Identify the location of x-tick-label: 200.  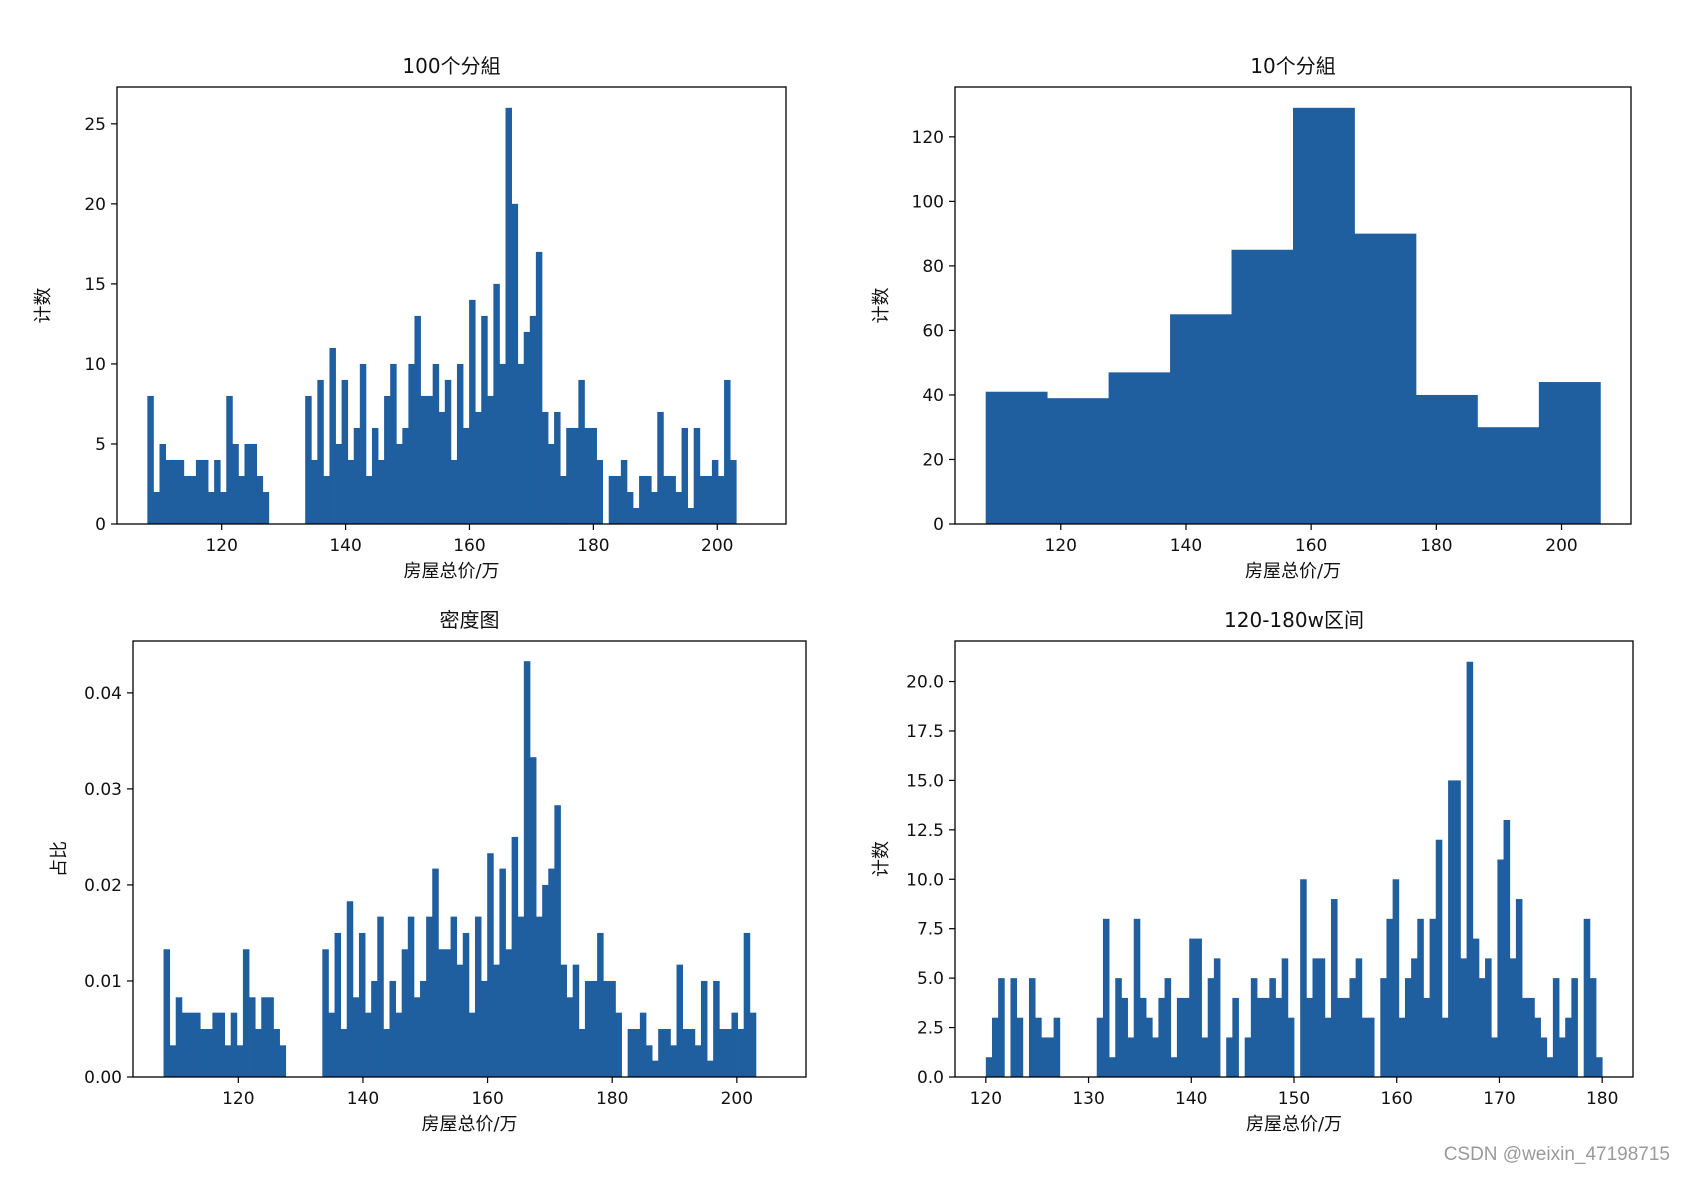
(737, 1099).